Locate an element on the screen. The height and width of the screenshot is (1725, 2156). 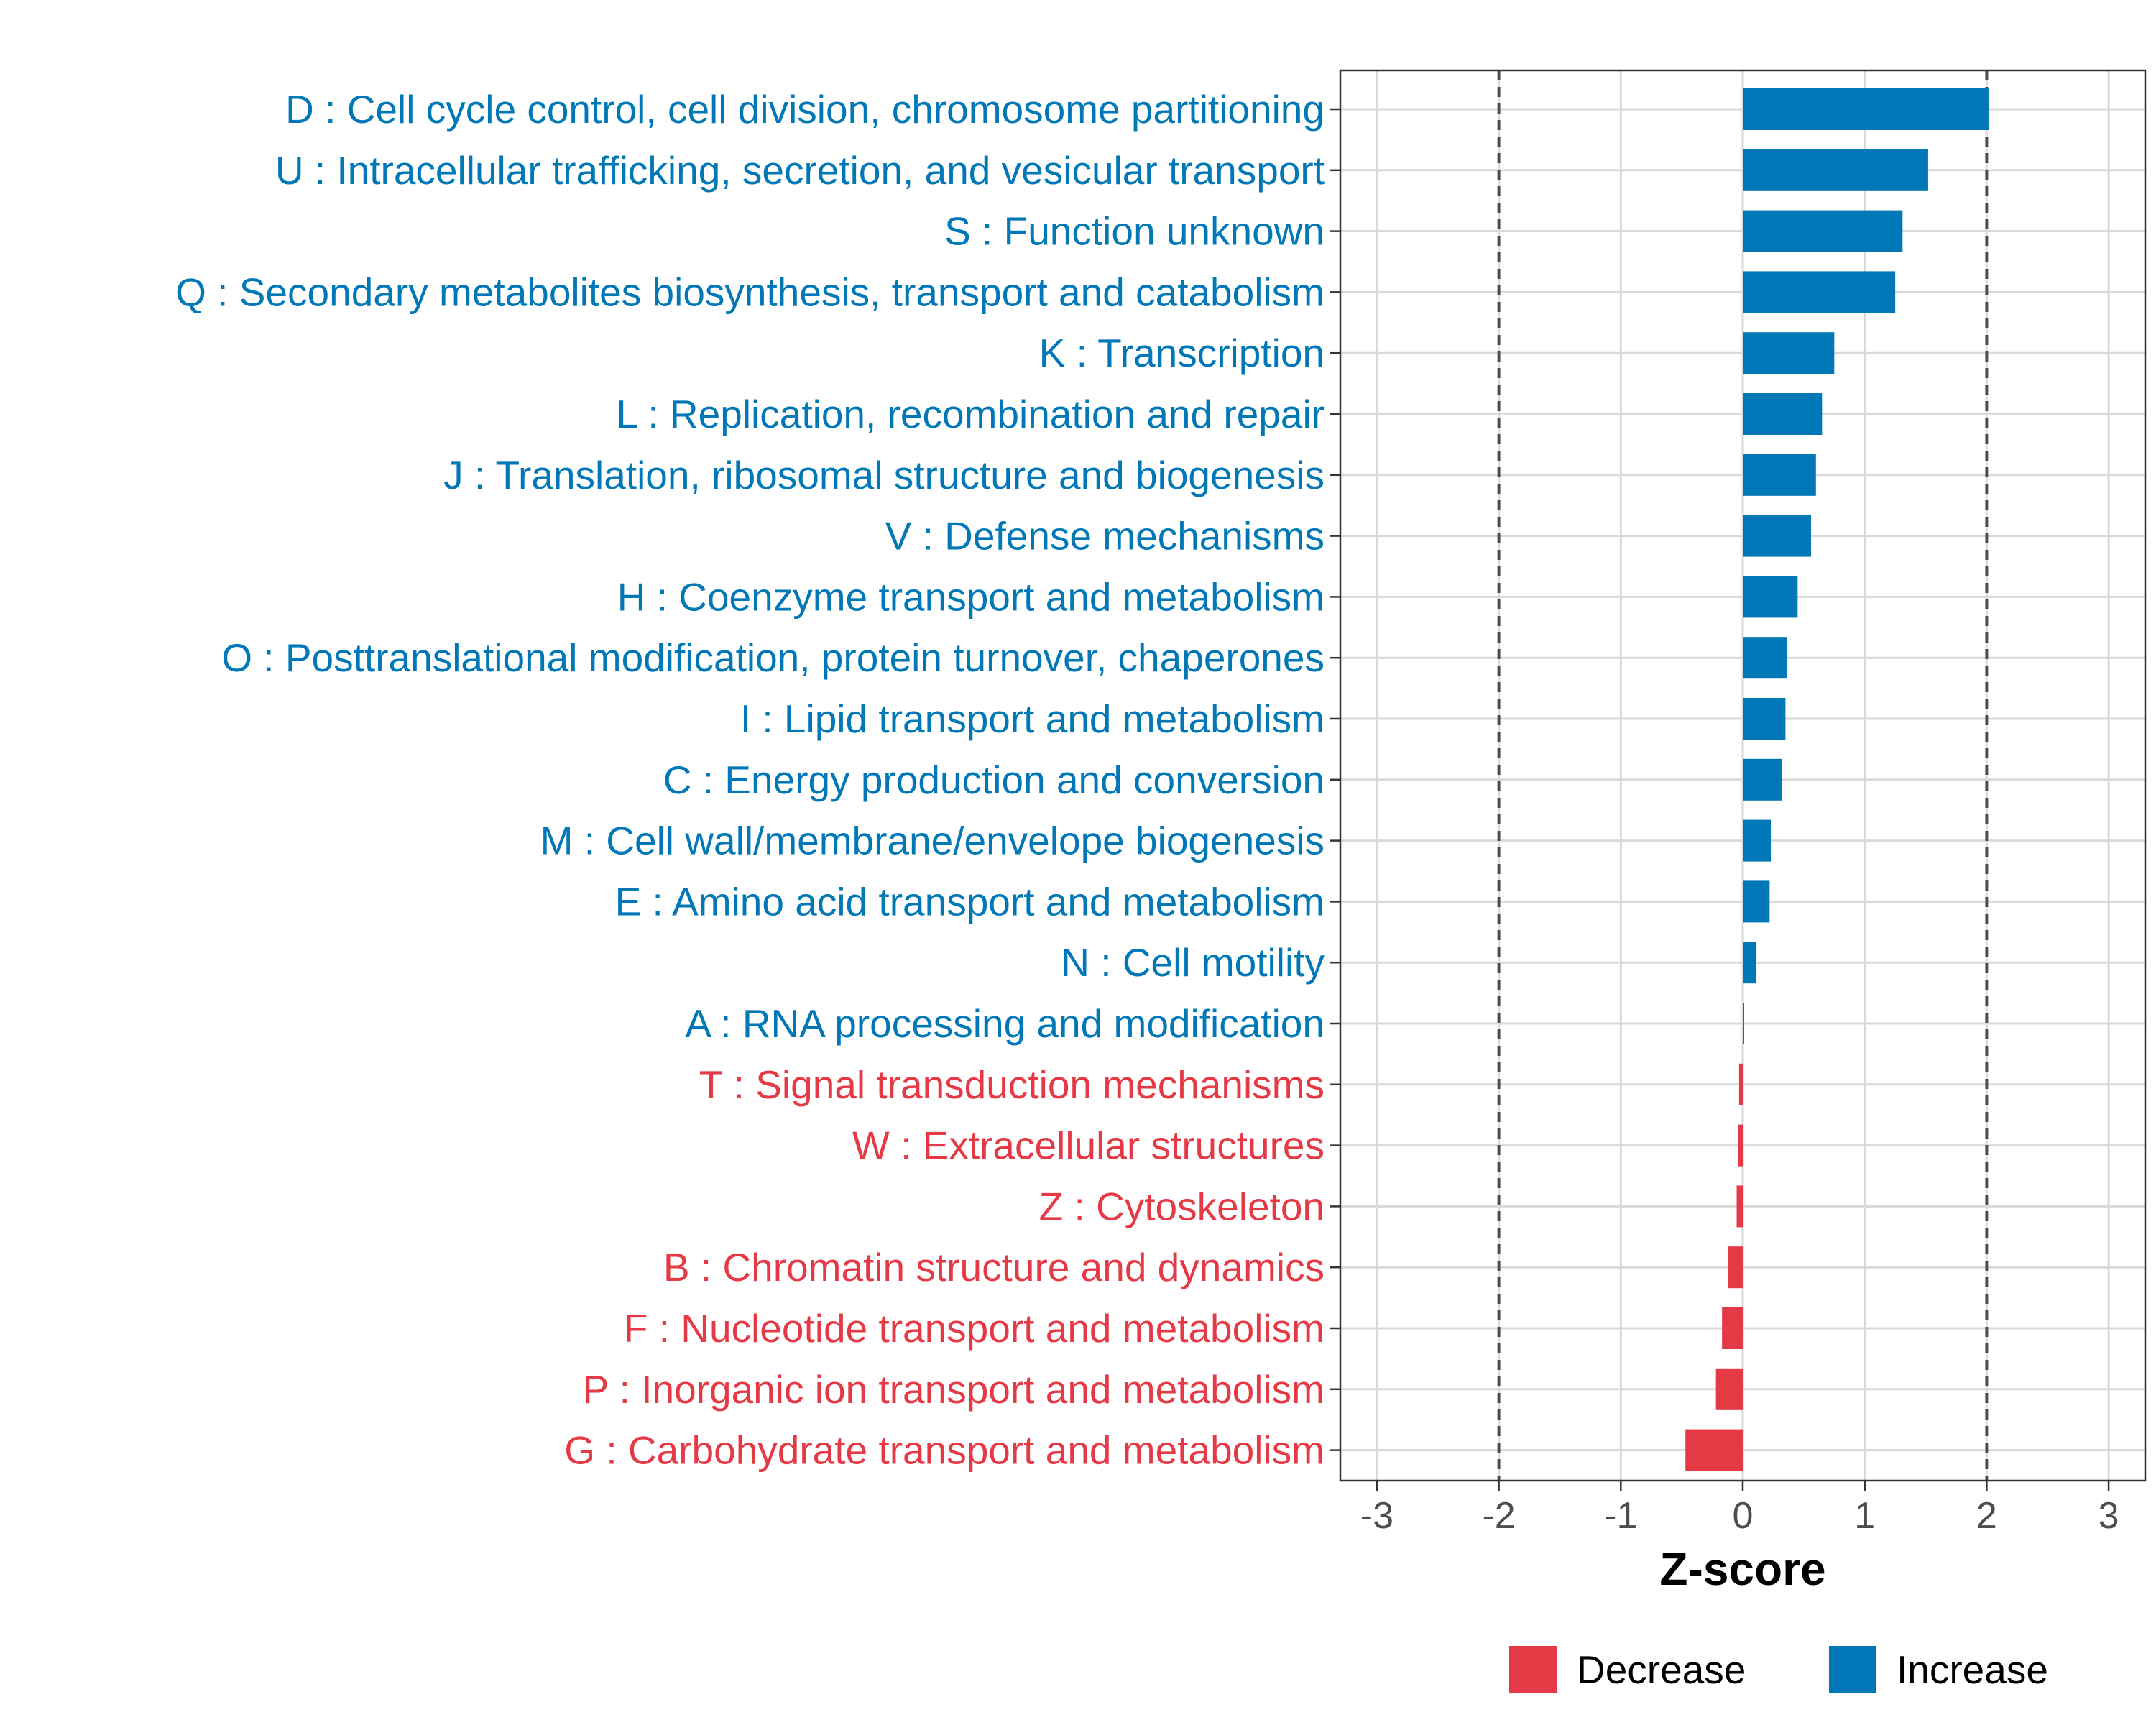
y-tick-label: K : Transcription is located at coordinates (1182, 353).